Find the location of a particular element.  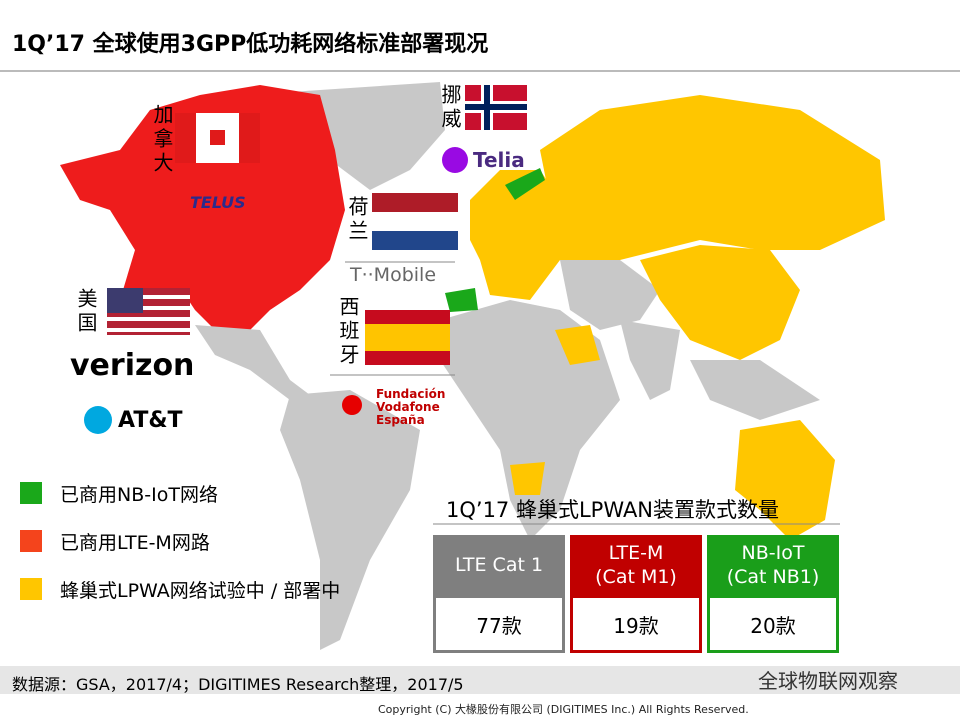

southeast-asia is located at coordinates (755, 390).